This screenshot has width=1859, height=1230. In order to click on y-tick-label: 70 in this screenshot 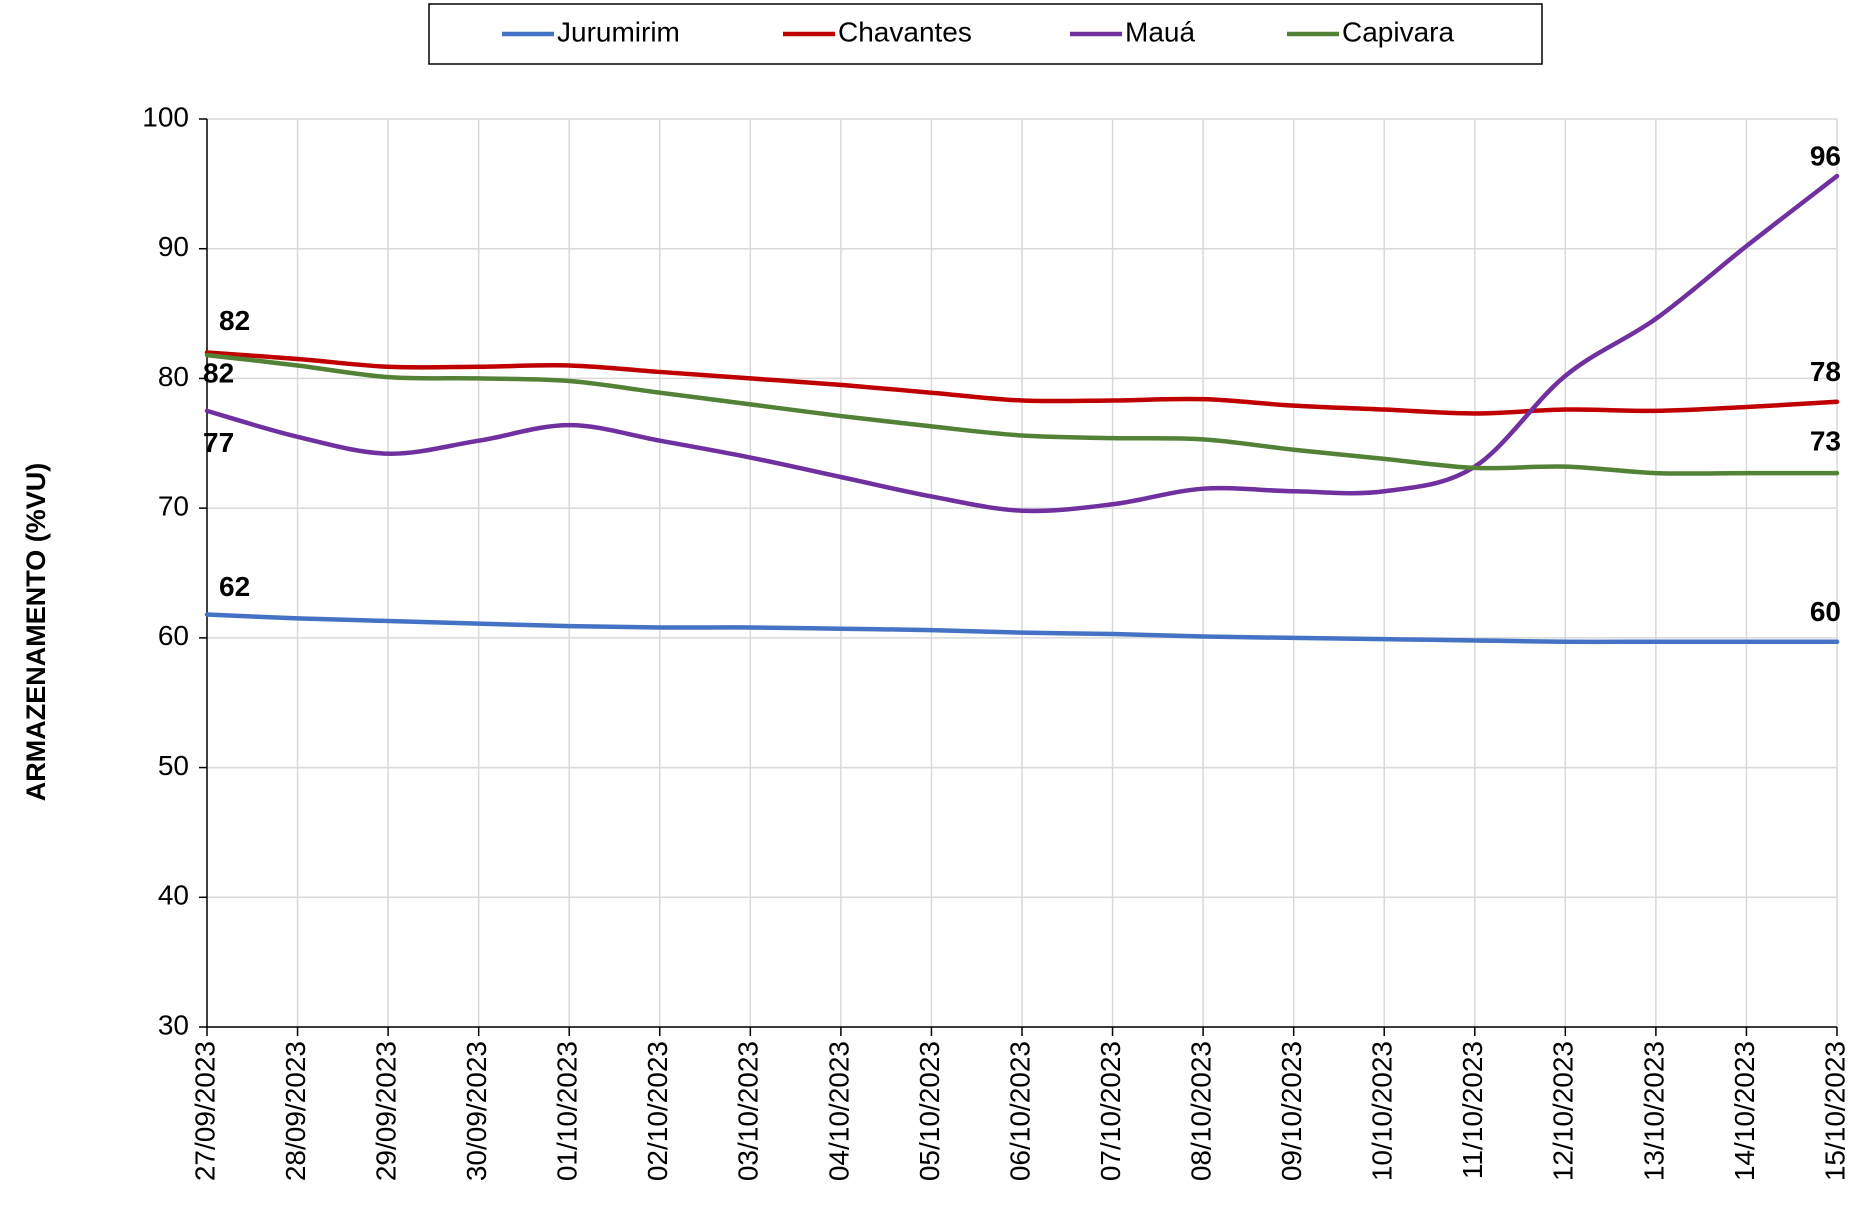, I will do `click(173, 506)`.